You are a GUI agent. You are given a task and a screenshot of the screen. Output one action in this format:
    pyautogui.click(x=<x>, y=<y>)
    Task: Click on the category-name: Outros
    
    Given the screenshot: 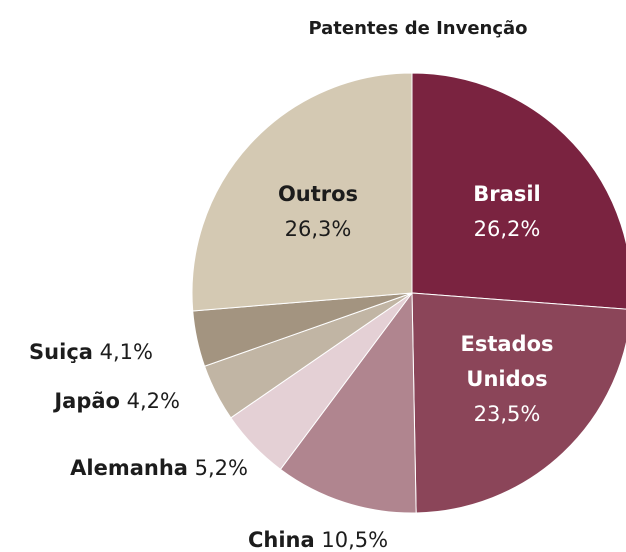 What is the action you would take?
    pyautogui.click(x=318, y=194)
    